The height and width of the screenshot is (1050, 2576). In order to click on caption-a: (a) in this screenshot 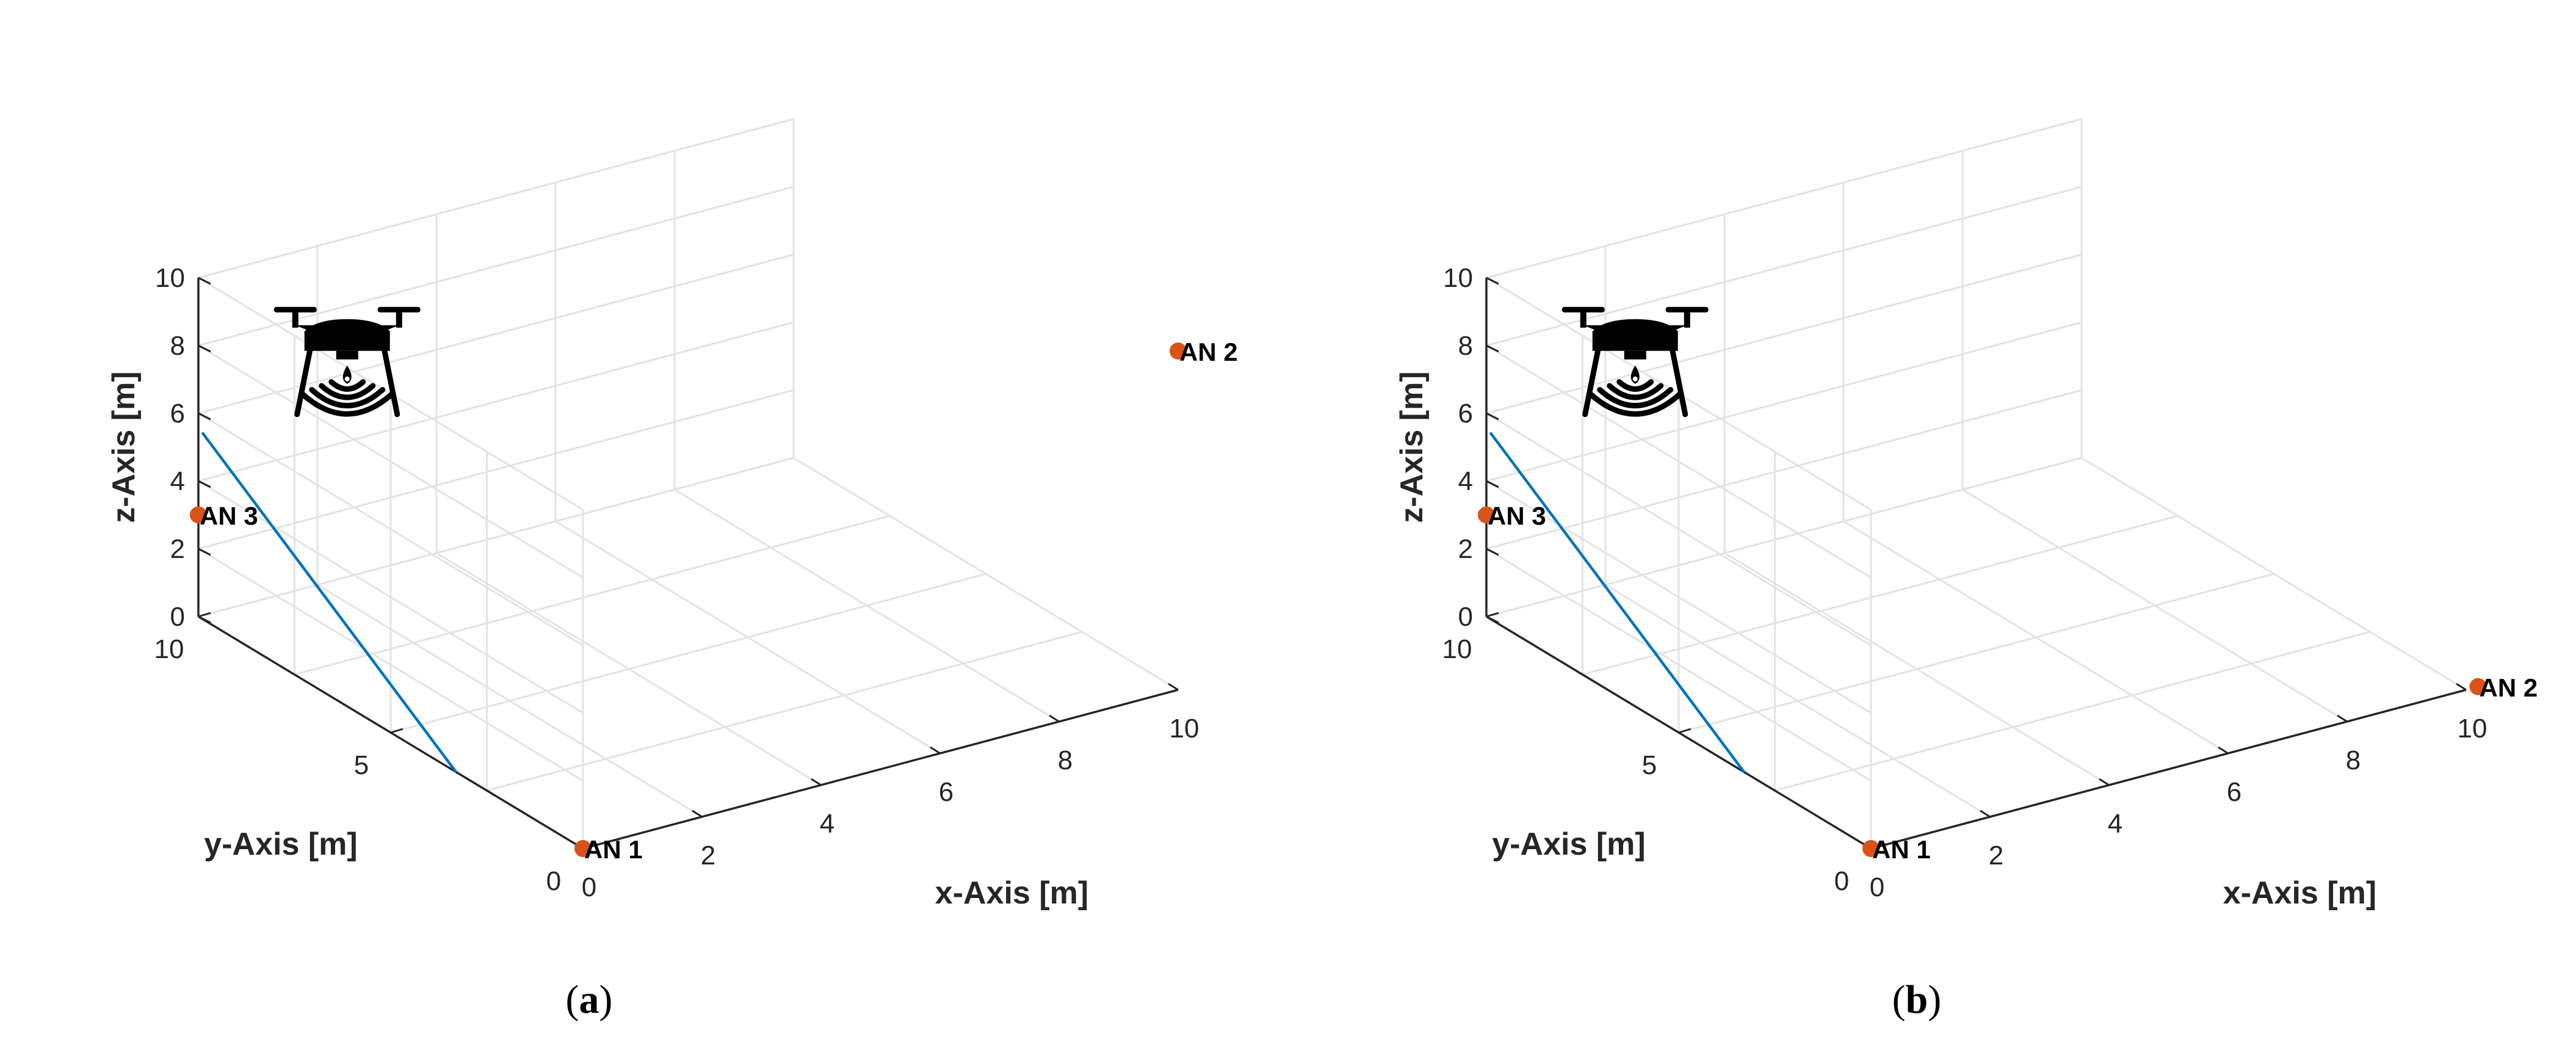, I will do `click(589, 999)`.